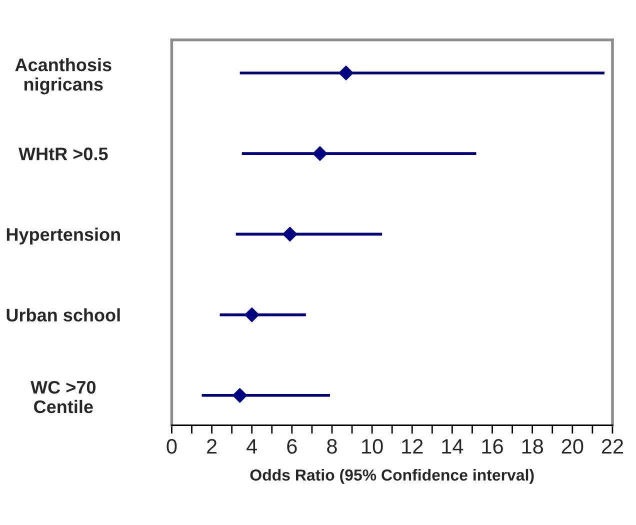 This screenshot has height=525, width=636. What do you see at coordinates (412, 446) in the screenshot?
I see `x-tick-label: 12` at bounding box center [412, 446].